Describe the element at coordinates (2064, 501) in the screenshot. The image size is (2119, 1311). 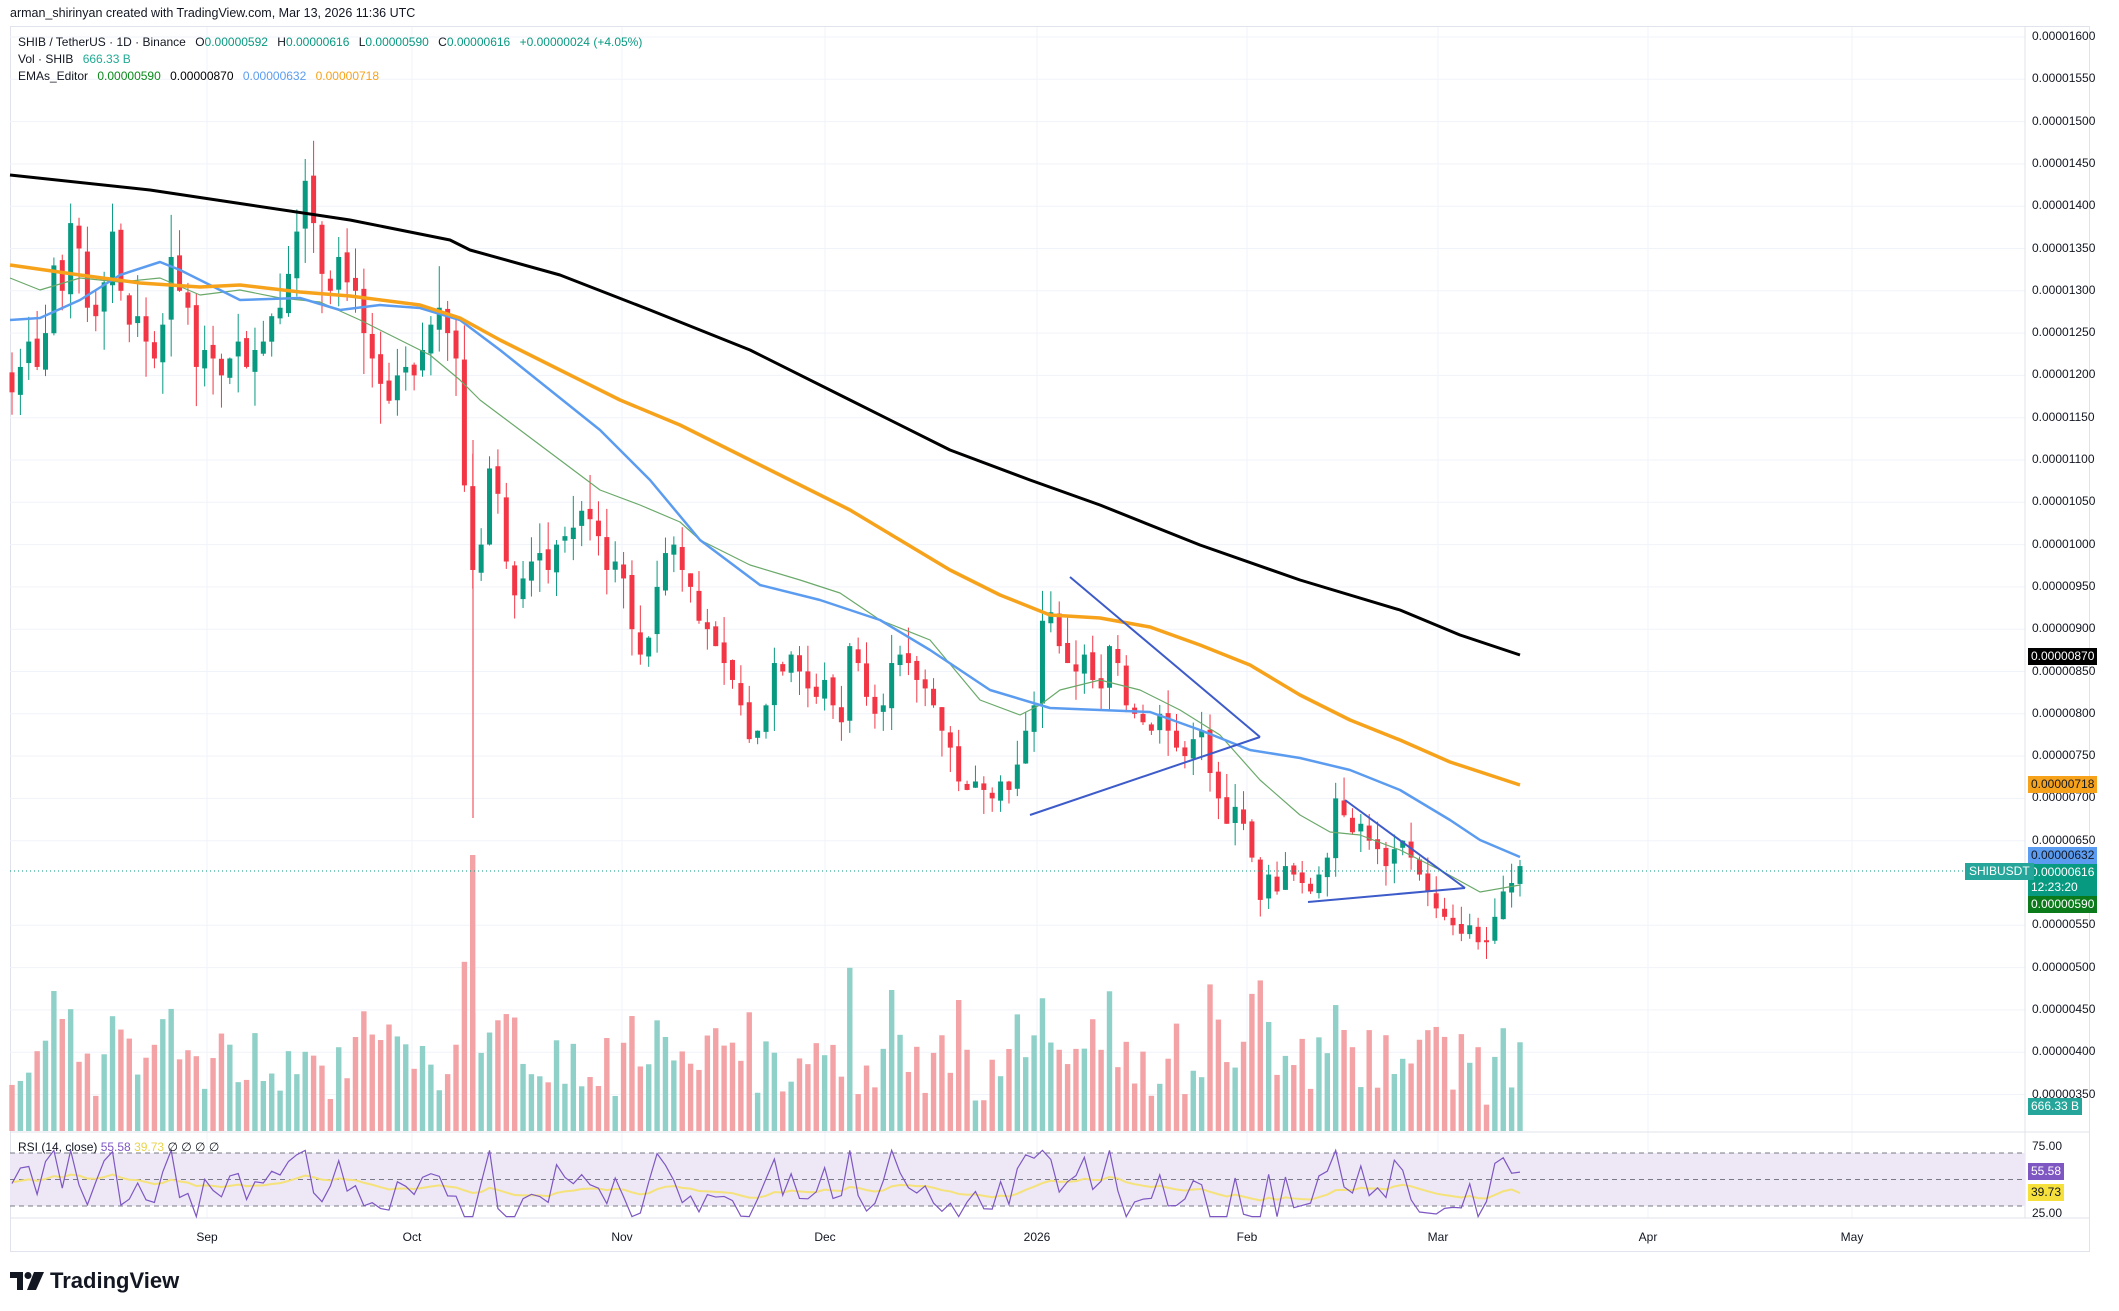
I see `price-axis-label: 0.00001050` at that location.